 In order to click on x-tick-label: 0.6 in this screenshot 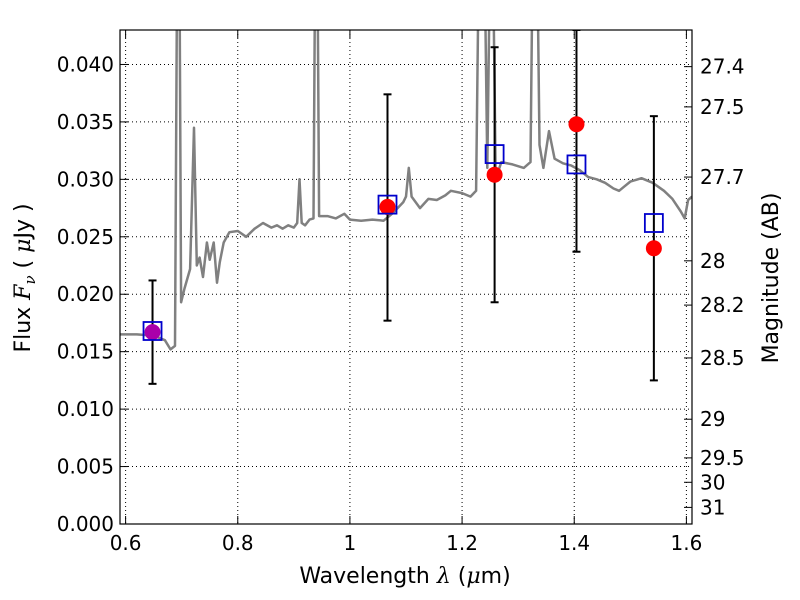, I will do `click(126, 543)`.